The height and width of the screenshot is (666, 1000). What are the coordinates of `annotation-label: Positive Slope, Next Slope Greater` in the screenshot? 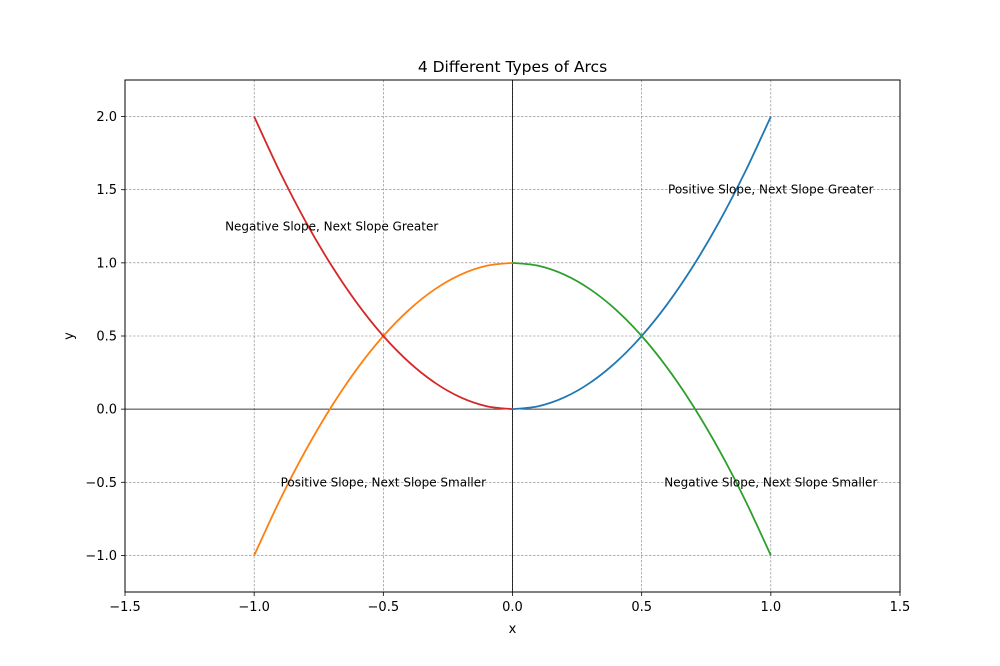 It's located at (771, 190).